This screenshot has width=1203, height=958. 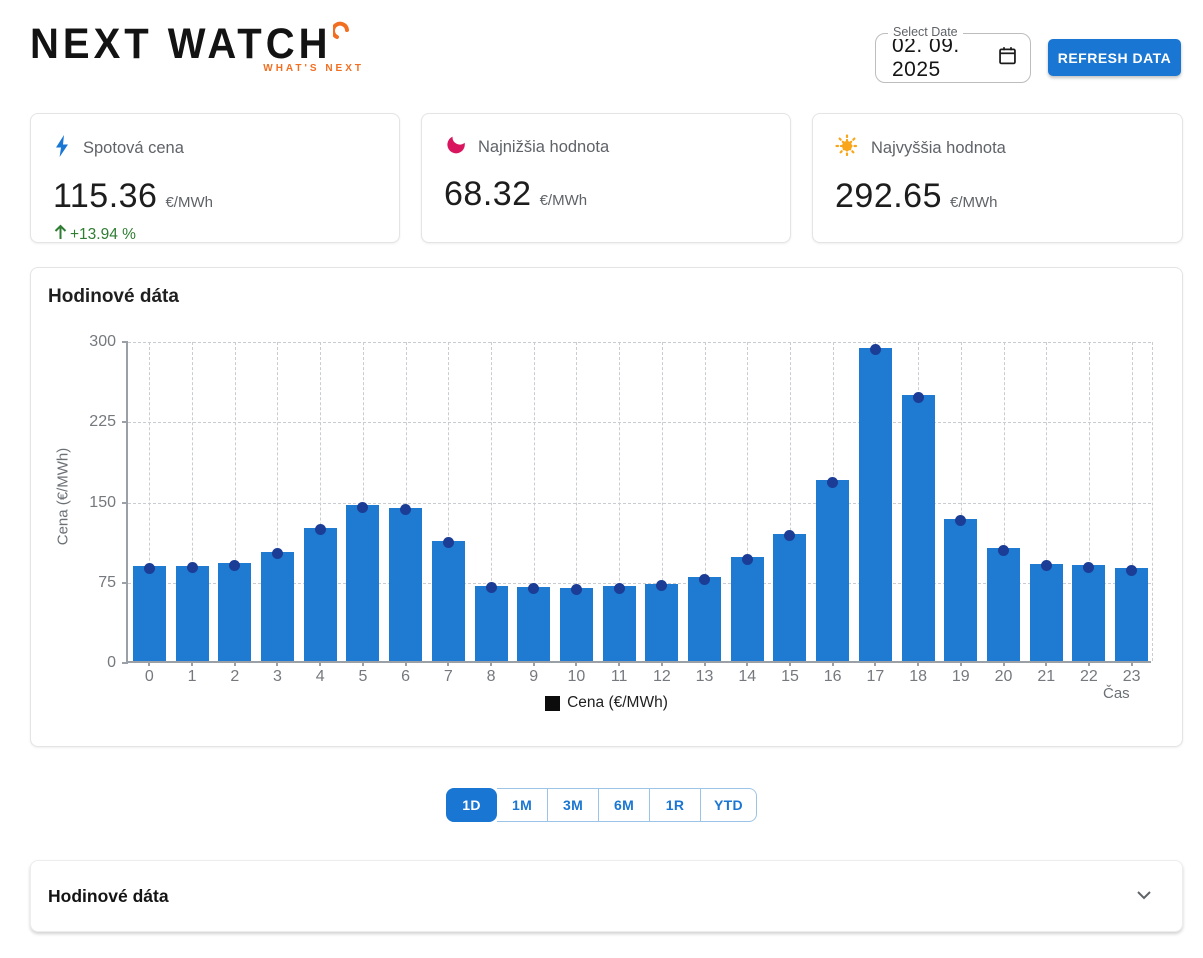 What do you see at coordinates (133, 148) in the screenshot?
I see `stat-title: Spotová cena` at bounding box center [133, 148].